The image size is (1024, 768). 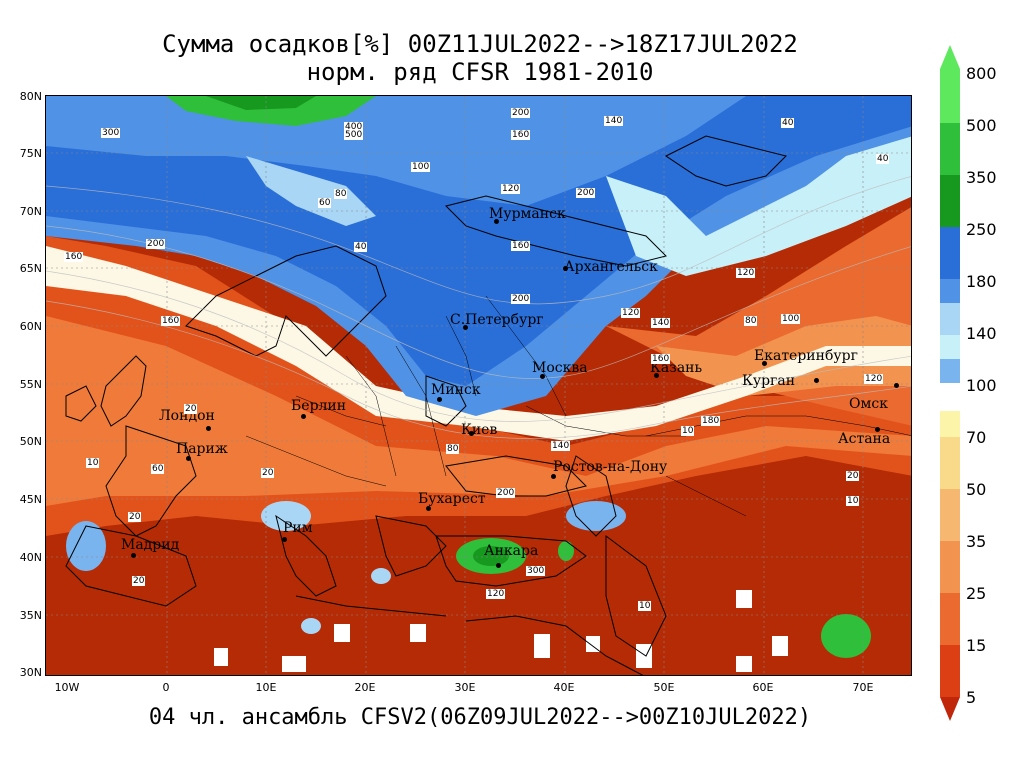 What do you see at coordinates (976, 593) in the screenshot?
I see `legend-label-25: 25` at bounding box center [976, 593].